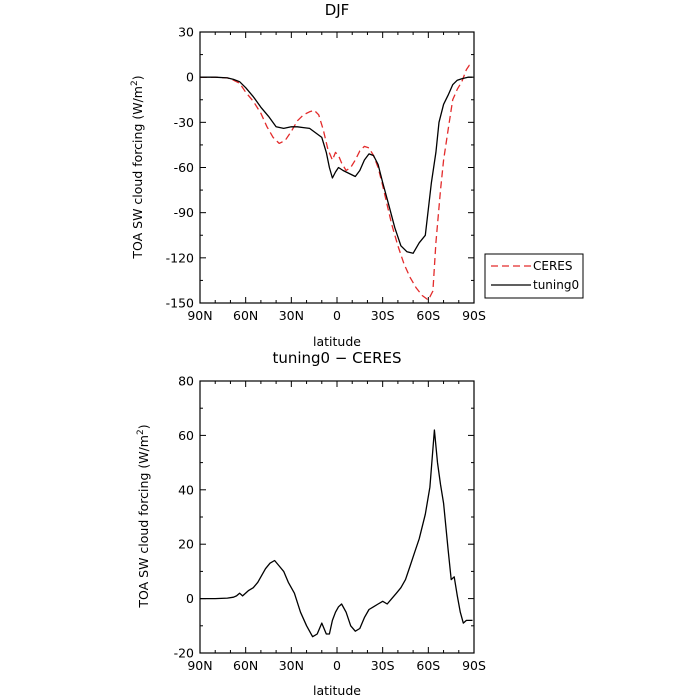 The height and width of the screenshot is (700, 700). I want to click on top-ytick-label: 30, so click(186, 32).